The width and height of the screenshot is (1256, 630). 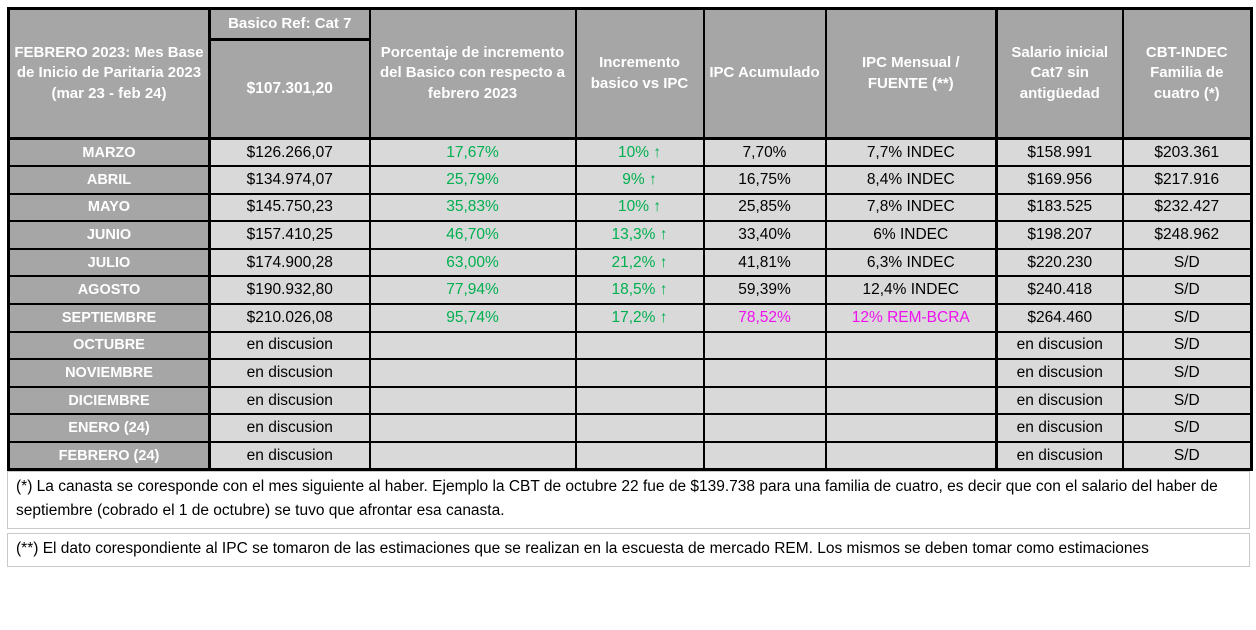 What do you see at coordinates (109, 456) in the screenshot?
I see `month-label: FEBRERO (24)` at bounding box center [109, 456].